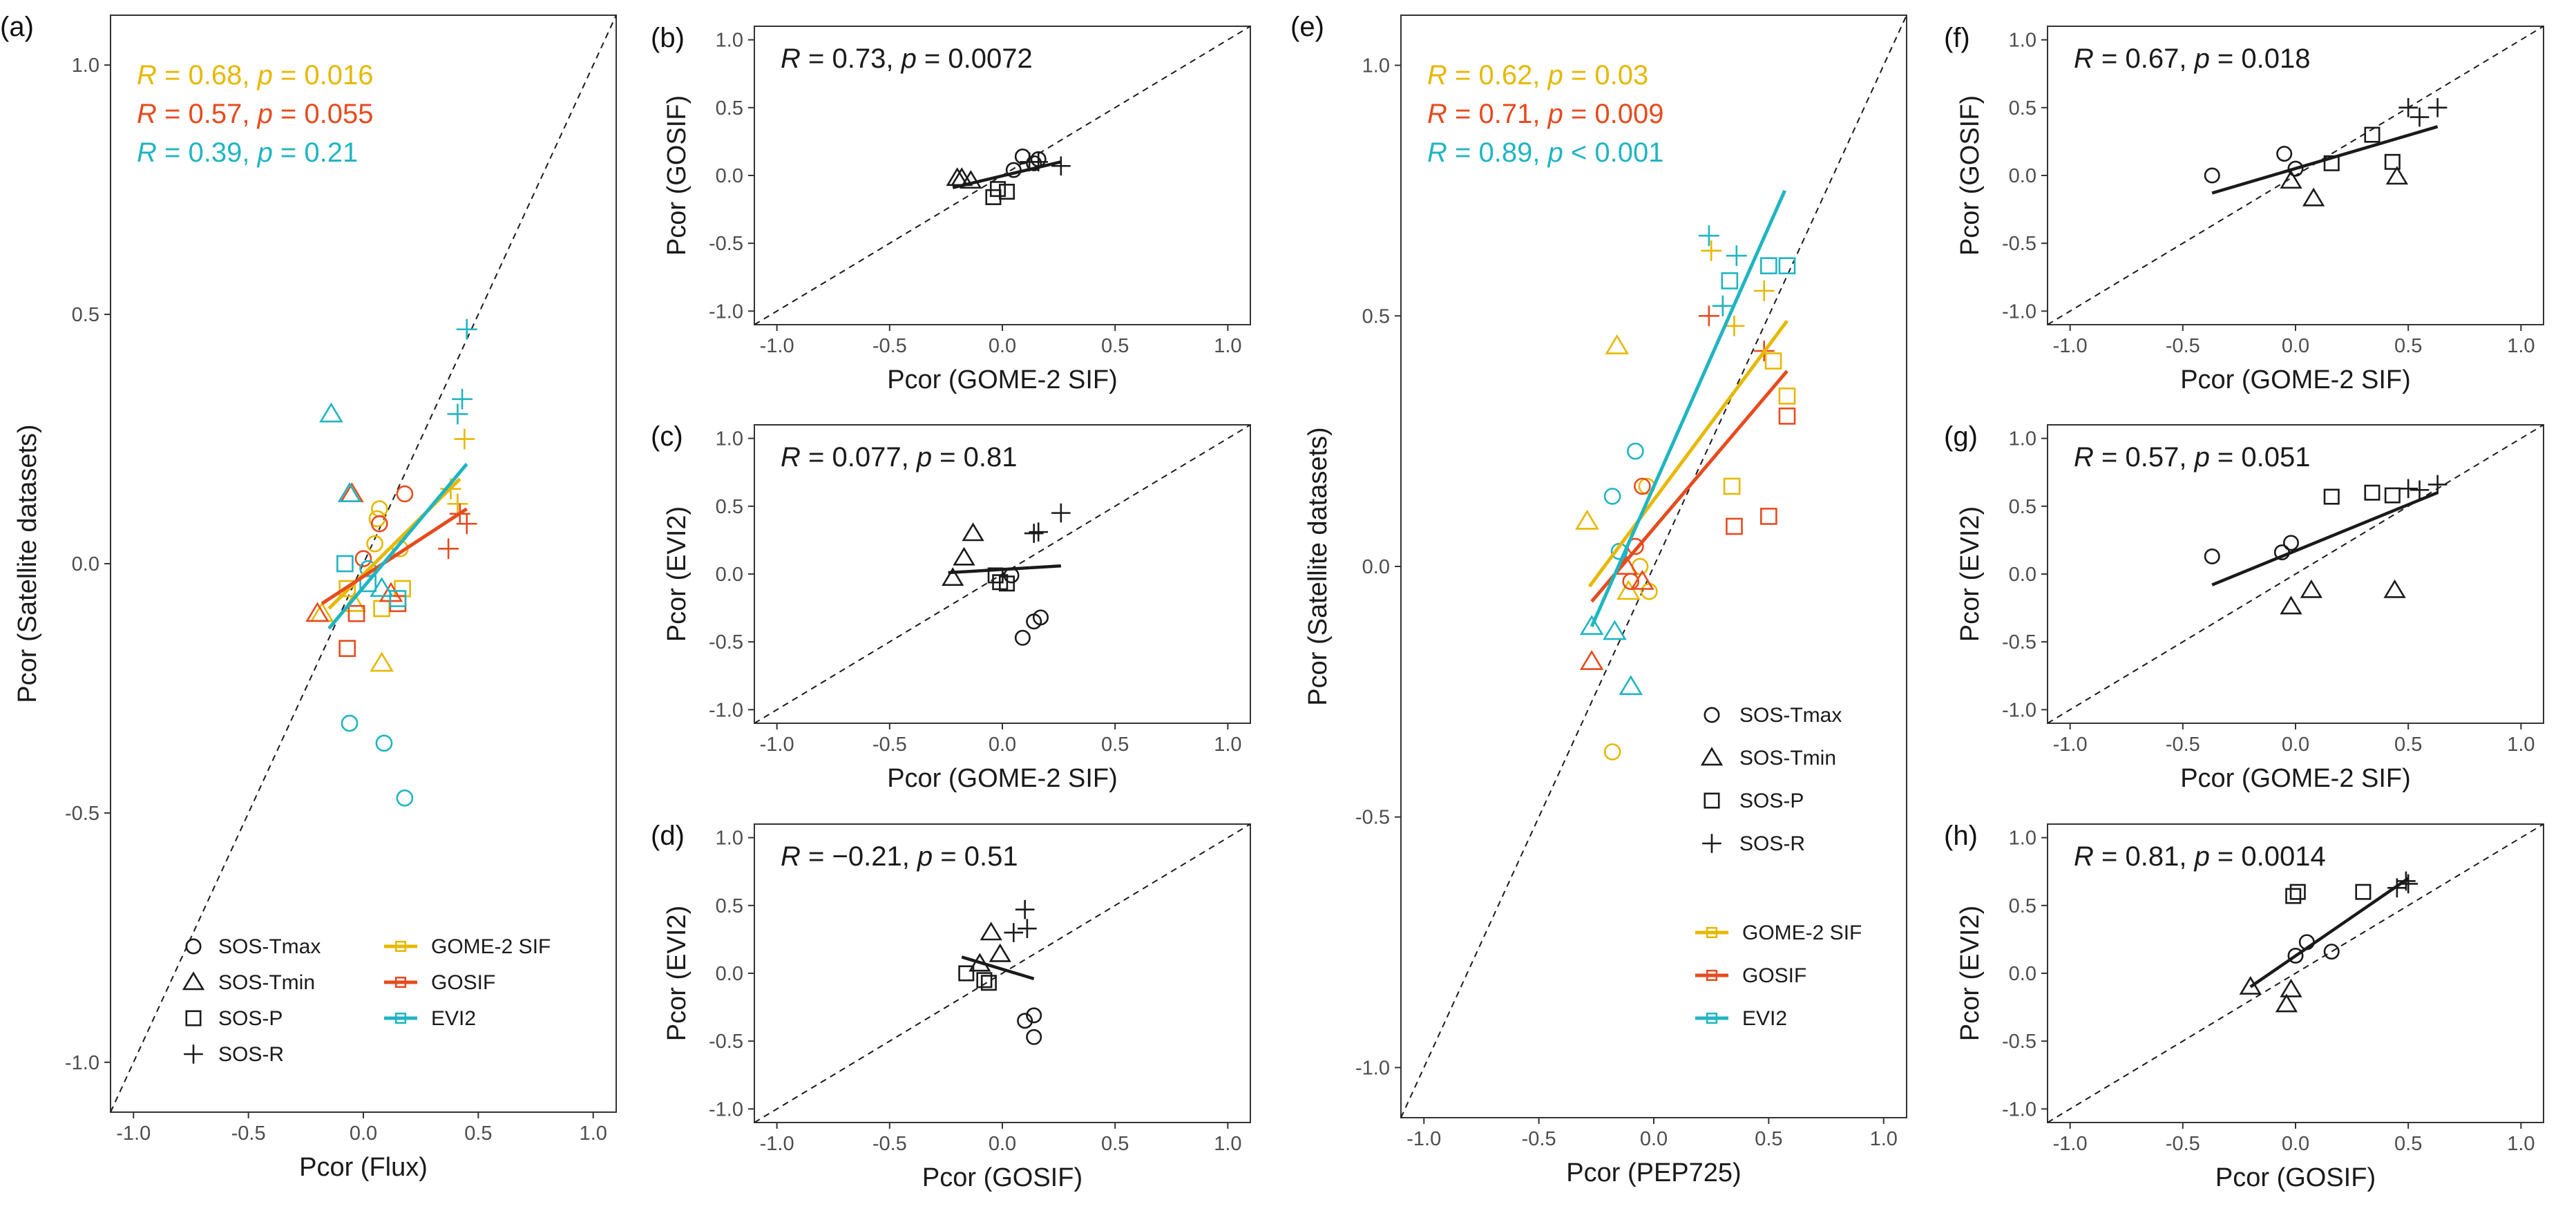  What do you see at coordinates (676, 175) in the screenshot?
I see `y-axis-label: Pcor (GOSIF)` at bounding box center [676, 175].